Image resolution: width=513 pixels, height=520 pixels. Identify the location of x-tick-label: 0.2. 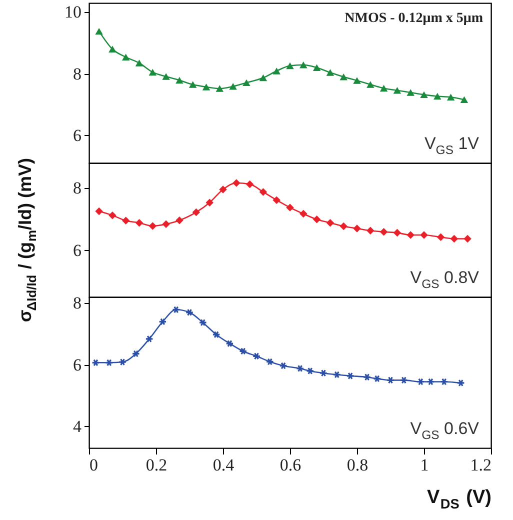
(157, 465).